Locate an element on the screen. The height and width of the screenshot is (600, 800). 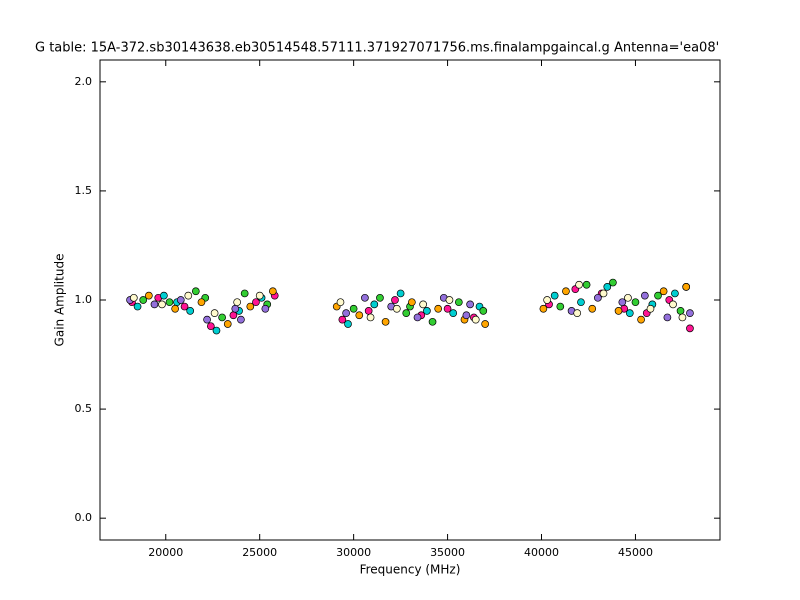
x-axis-label: Frequency (MHz) is located at coordinates (410, 570).